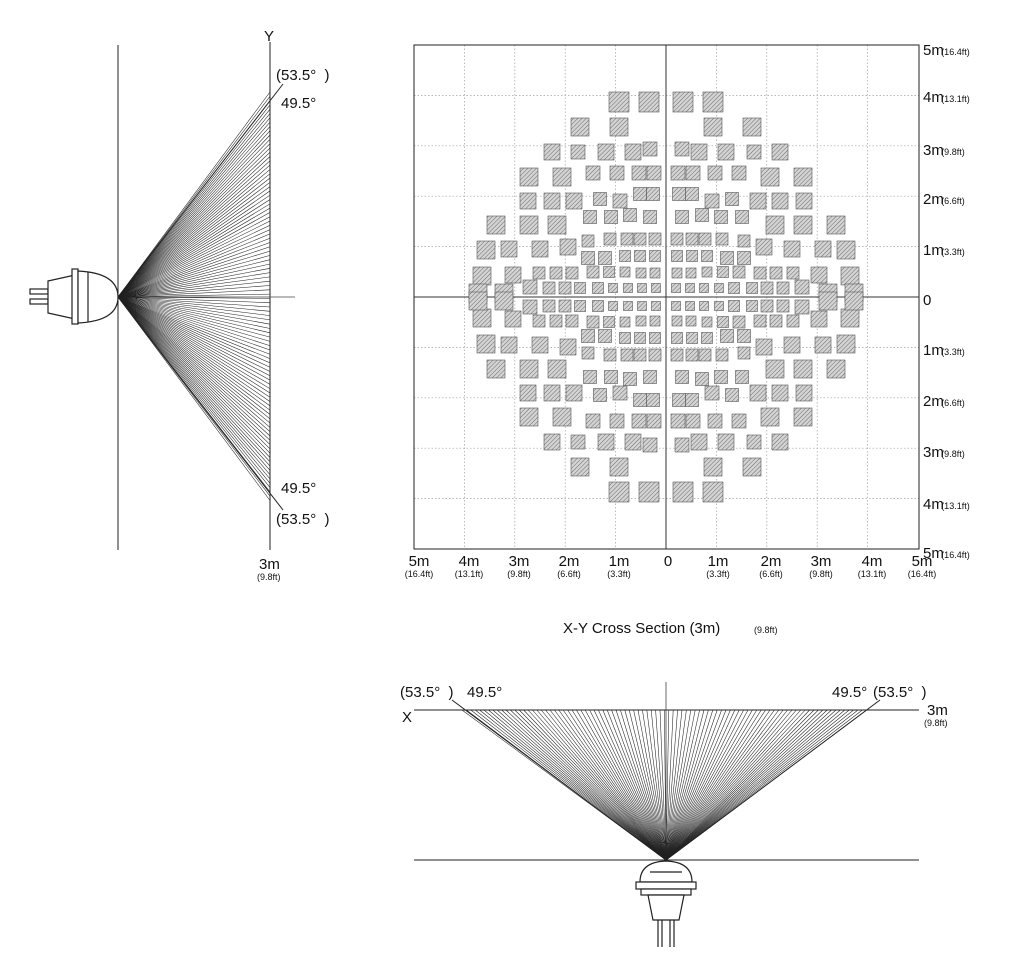  I want to click on bottom-tick-label: 4m, so click(872, 561).